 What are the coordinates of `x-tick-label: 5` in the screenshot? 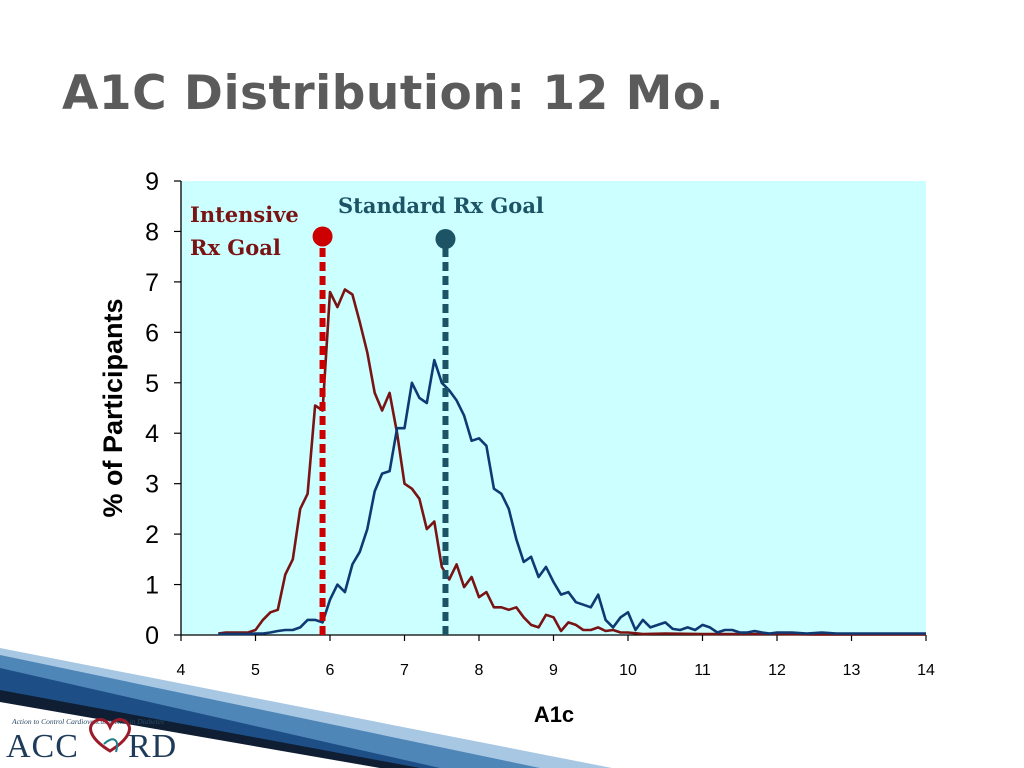 It's located at (255, 670).